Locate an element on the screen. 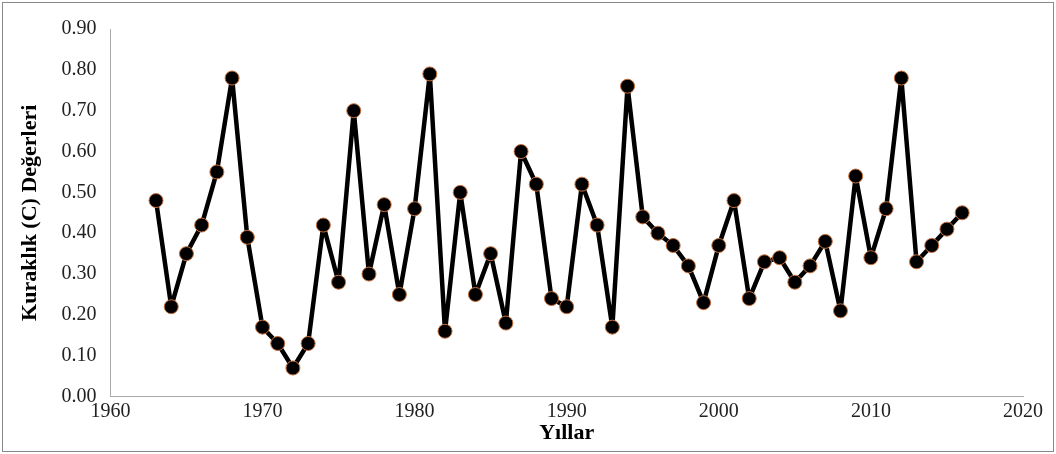  y-tick-label: 0.10 is located at coordinates (79, 354).